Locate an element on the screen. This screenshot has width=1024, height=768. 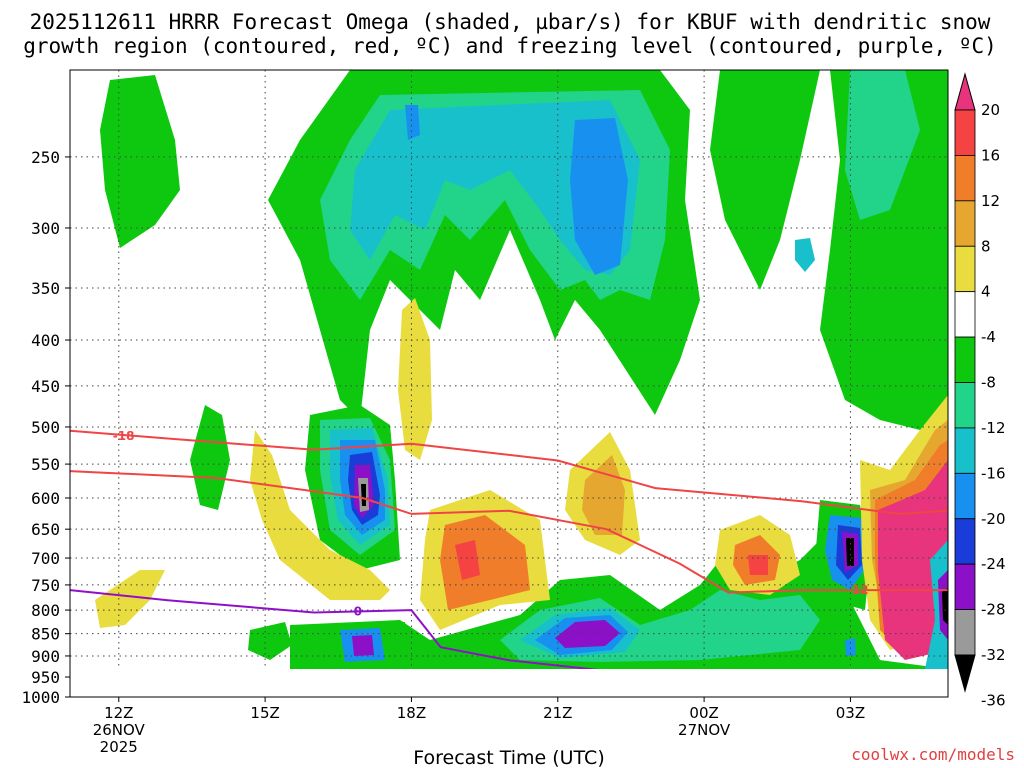
omega-region-bottom-left-violet is located at coordinates (363, 645).